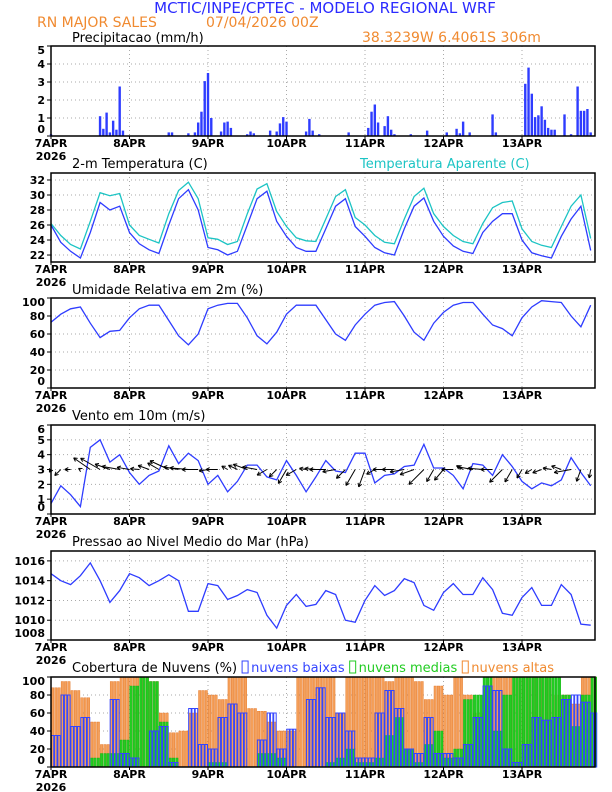 The width and height of the screenshot is (612, 792). I want to click on y-tick-label: 30, so click(38, 195).